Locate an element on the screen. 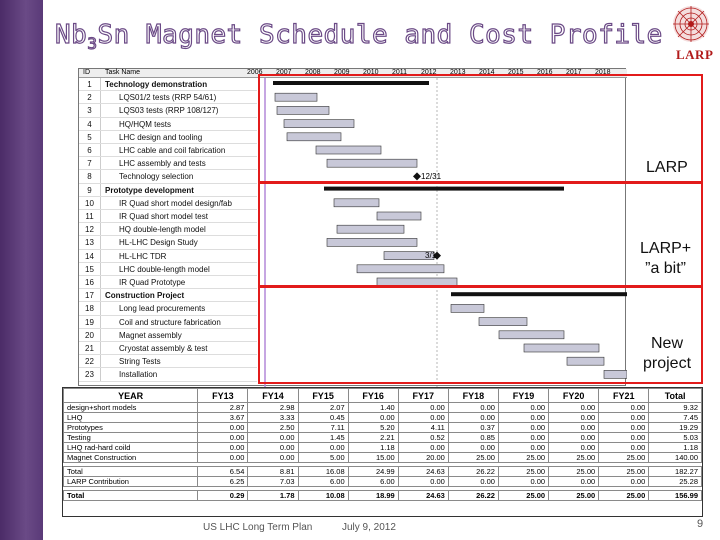 Image resolution: width=720 pixels, height=540 pixels. page-number: 9 is located at coordinates (700, 524).